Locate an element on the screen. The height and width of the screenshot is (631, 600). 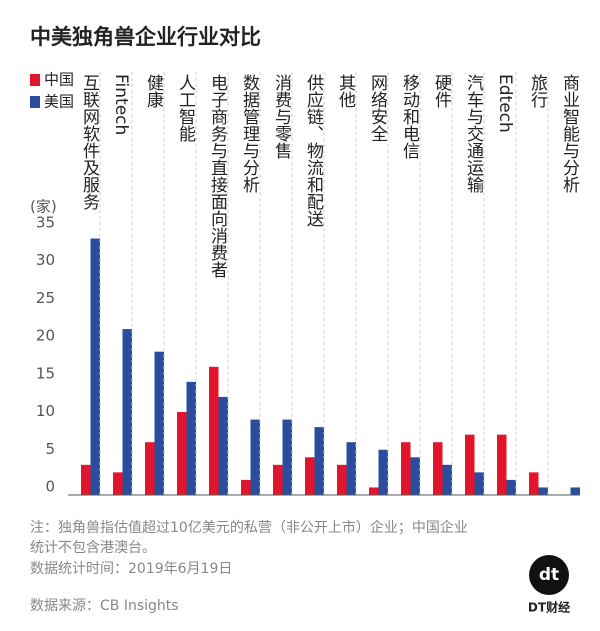
y-axis-label: (家) is located at coordinates (43, 207).